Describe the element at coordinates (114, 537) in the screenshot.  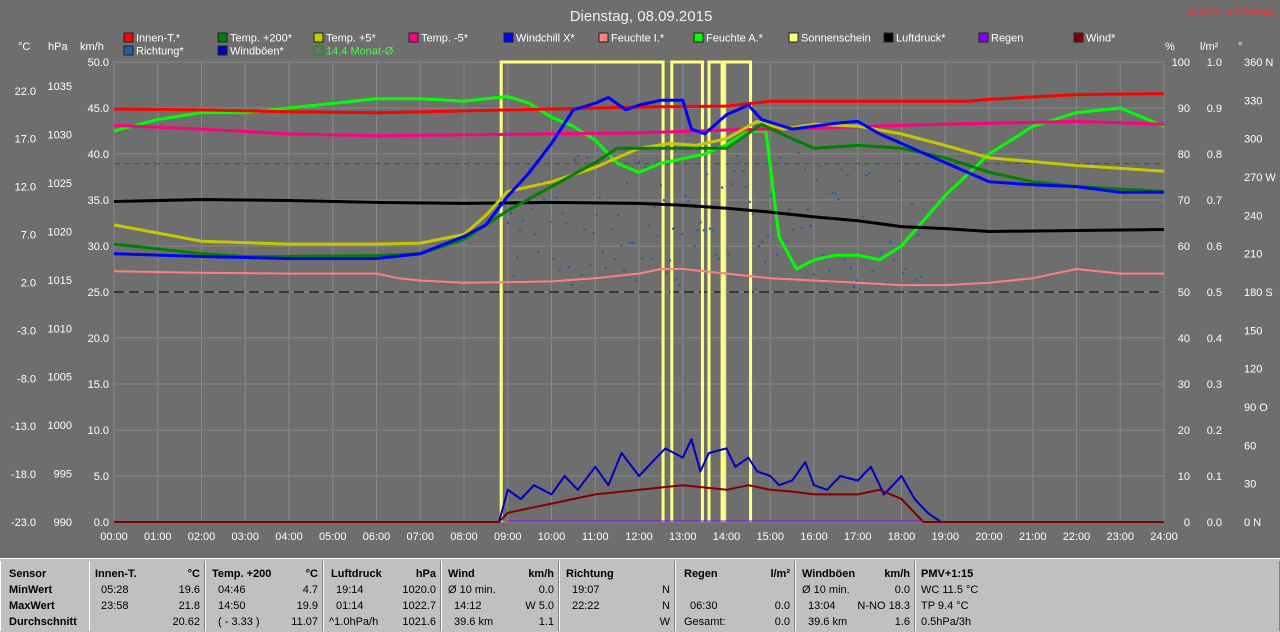
I see `time-tick-label: 00:00` at that location.